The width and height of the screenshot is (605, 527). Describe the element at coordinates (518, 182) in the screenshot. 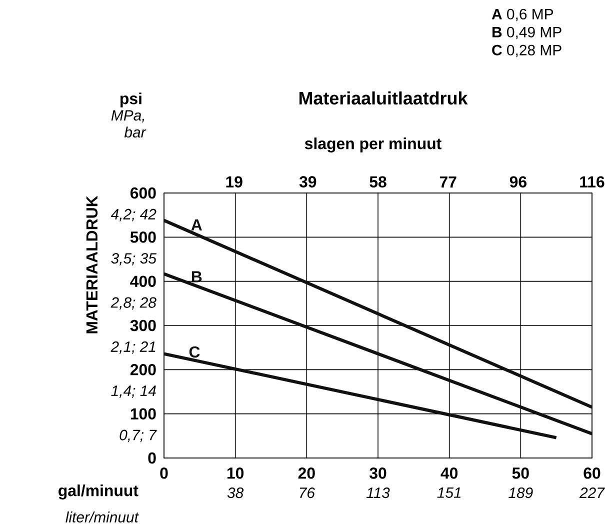

I see `x2-tick-label: 96` at that location.